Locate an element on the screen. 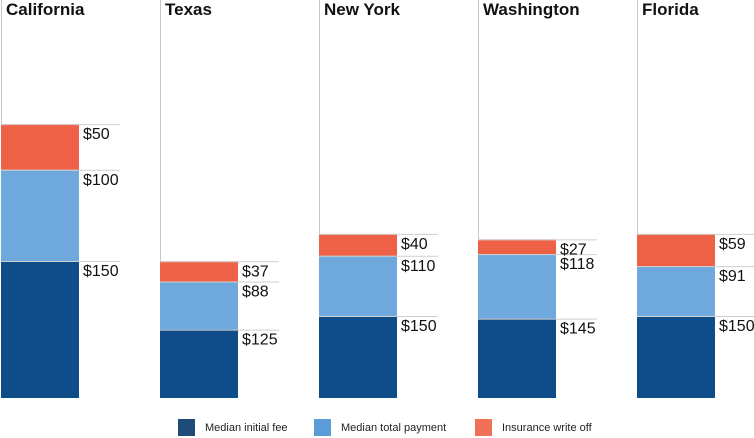  panel-title: Washington is located at coordinates (531, 9).